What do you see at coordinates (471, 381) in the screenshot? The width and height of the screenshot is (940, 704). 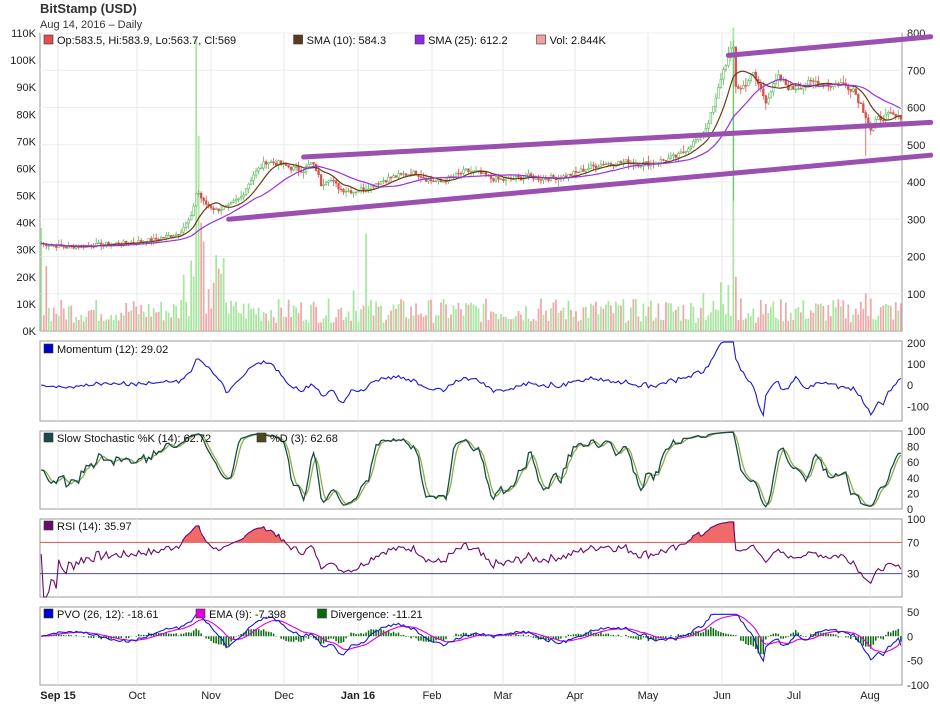 I see `panel-momentum` at bounding box center [471, 381].